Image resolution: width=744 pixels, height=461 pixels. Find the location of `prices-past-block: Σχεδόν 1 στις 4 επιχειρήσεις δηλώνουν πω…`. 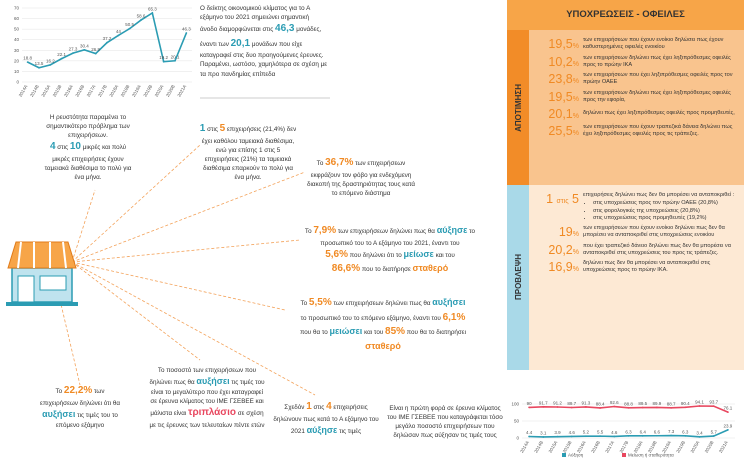

prices-past-block: Σχεδόν 1 στις 4 επιχειρήσεις δηλώνουν πω… is located at coordinates (326, 418).